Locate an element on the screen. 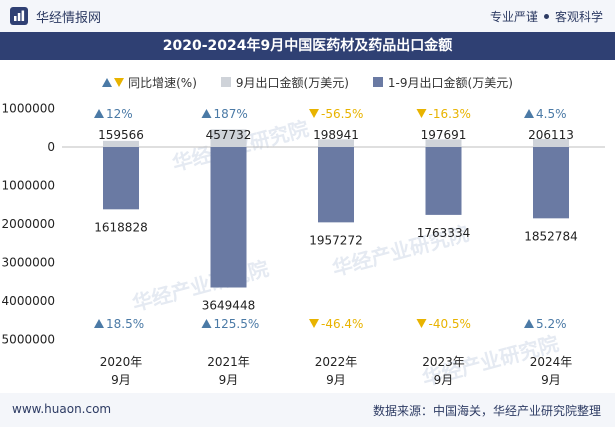 The height and width of the screenshot is (427, 615). chart-title: 2020-2024年9月中国医药材及药品出口金额 is located at coordinates (307, 46).